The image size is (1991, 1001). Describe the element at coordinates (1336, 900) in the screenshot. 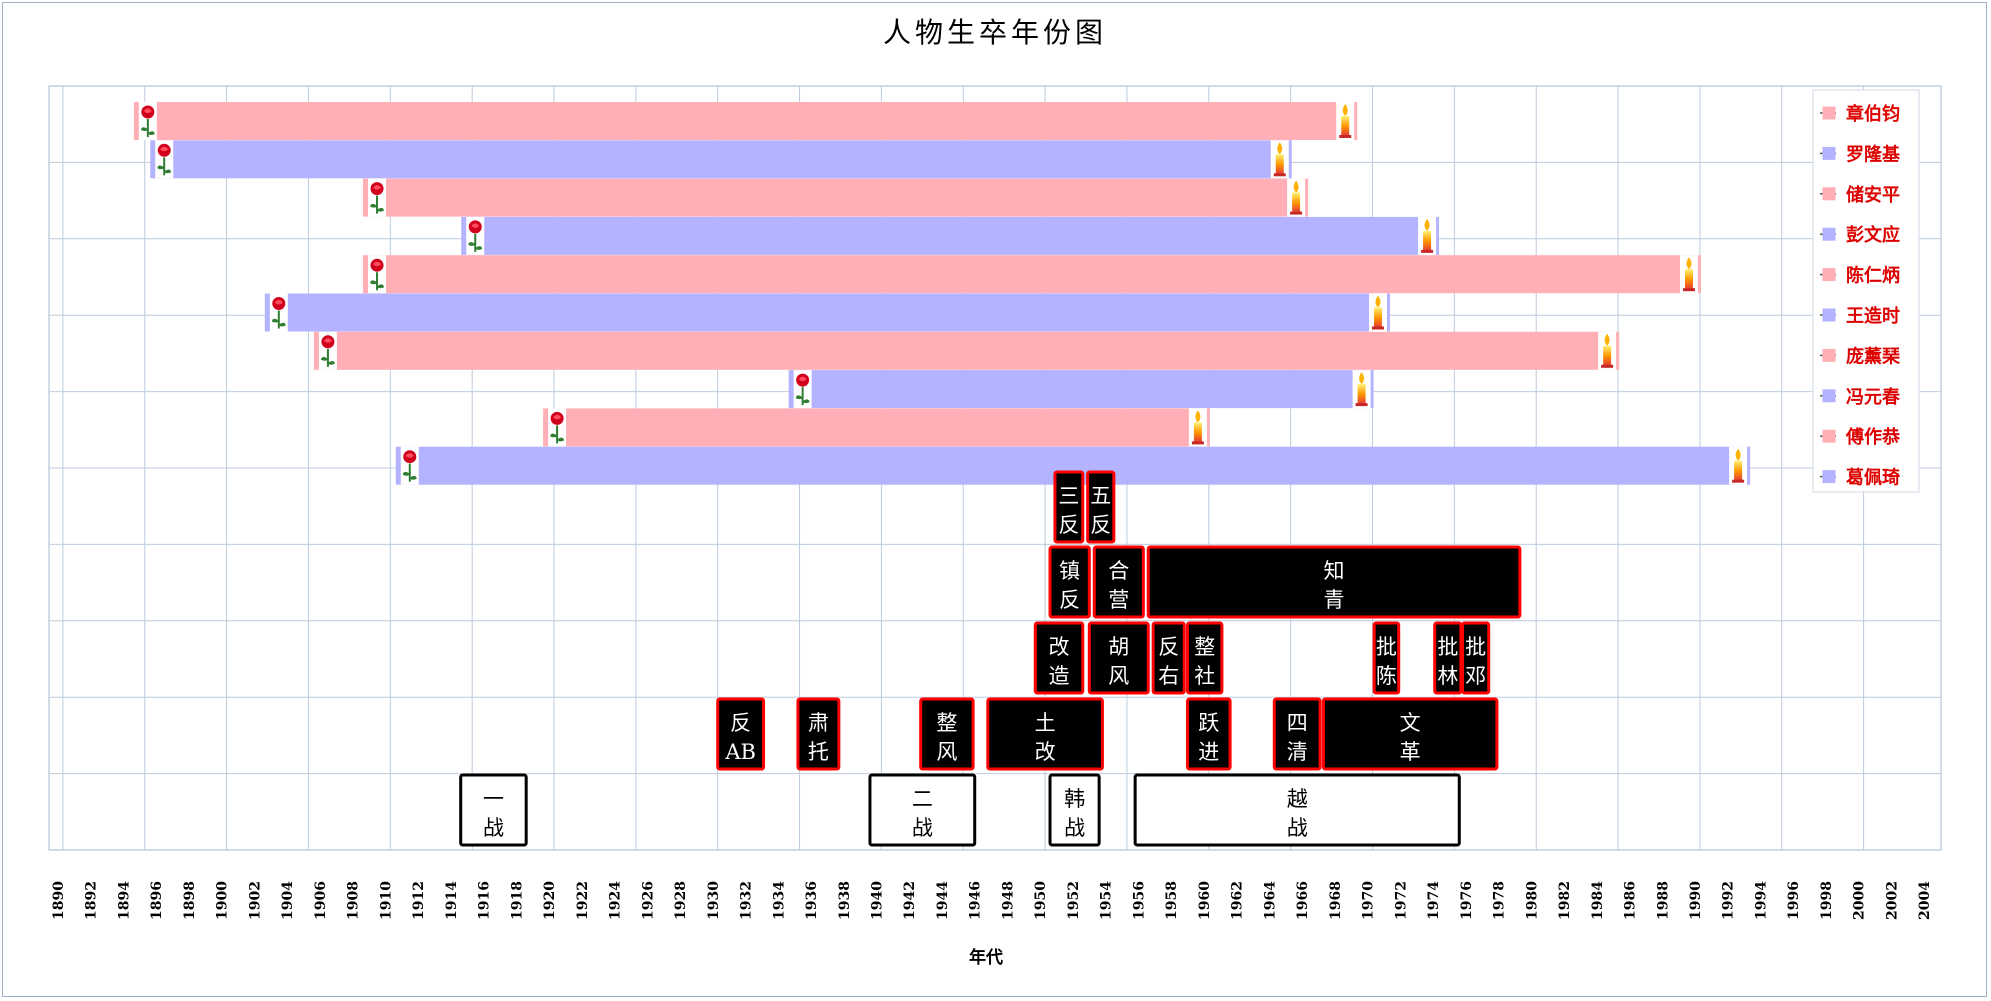

I see `x-tick-label: 1968` at that location.